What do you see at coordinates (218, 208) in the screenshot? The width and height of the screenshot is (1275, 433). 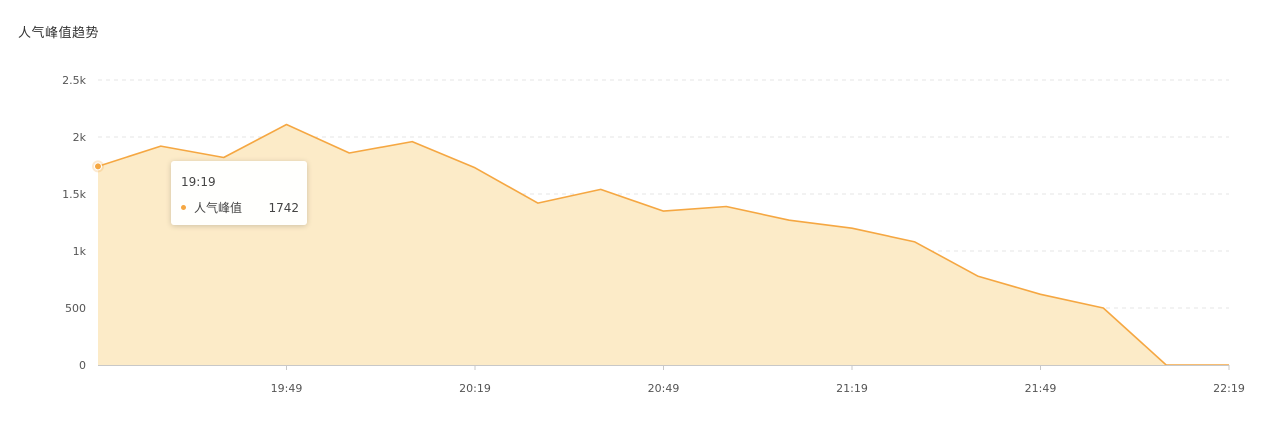 I see `tooltip-series-name: 人气峰值` at bounding box center [218, 208].